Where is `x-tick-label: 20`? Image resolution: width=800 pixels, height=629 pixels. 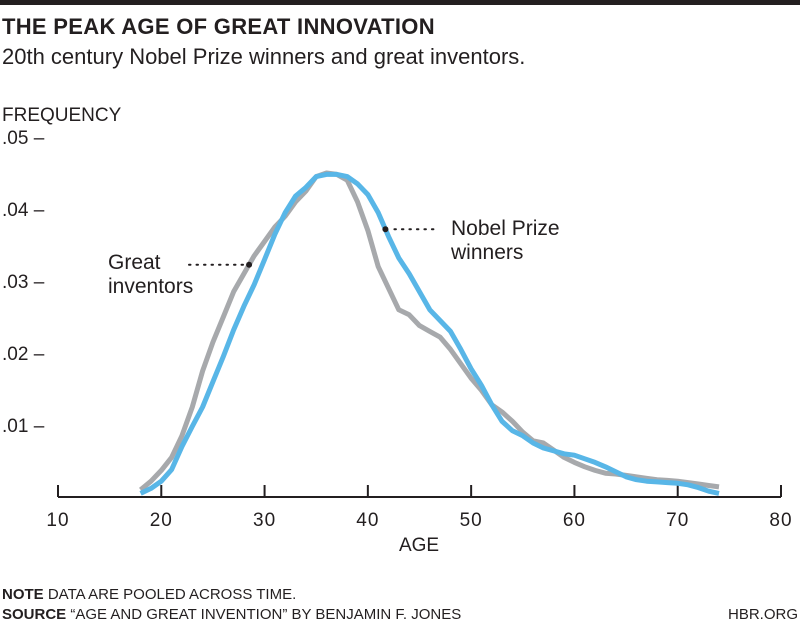 x-tick-label: 20 is located at coordinates (161, 520).